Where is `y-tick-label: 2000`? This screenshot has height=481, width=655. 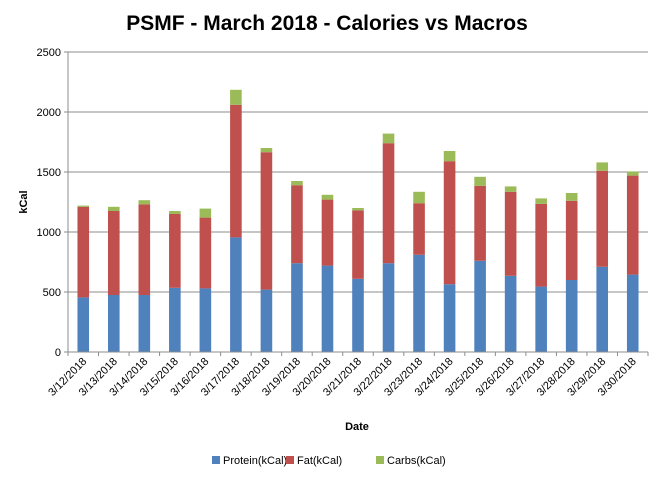 y-tick-label: 2000 is located at coordinates (49, 113).